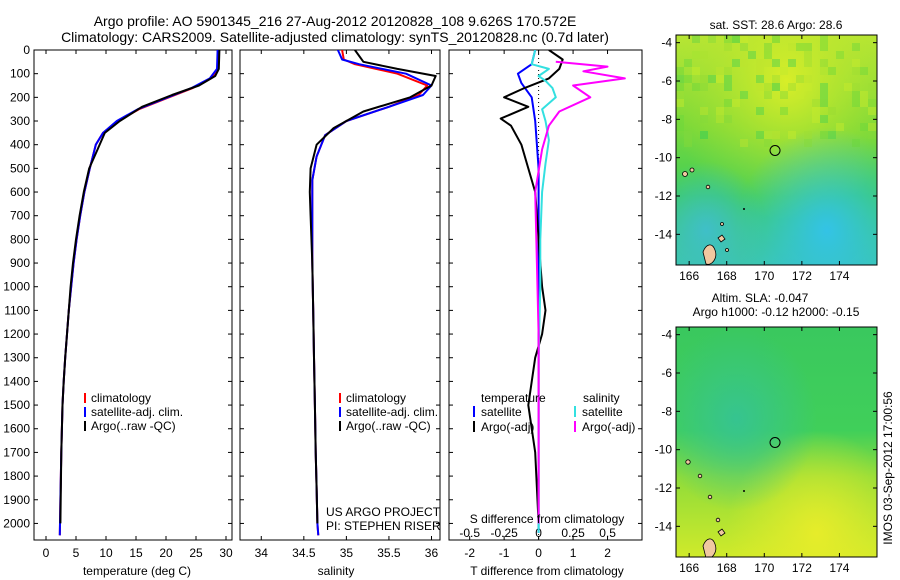 The height and width of the screenshot is (580, 900). I want to click on y-tick-label: -8, so click(666, 119).